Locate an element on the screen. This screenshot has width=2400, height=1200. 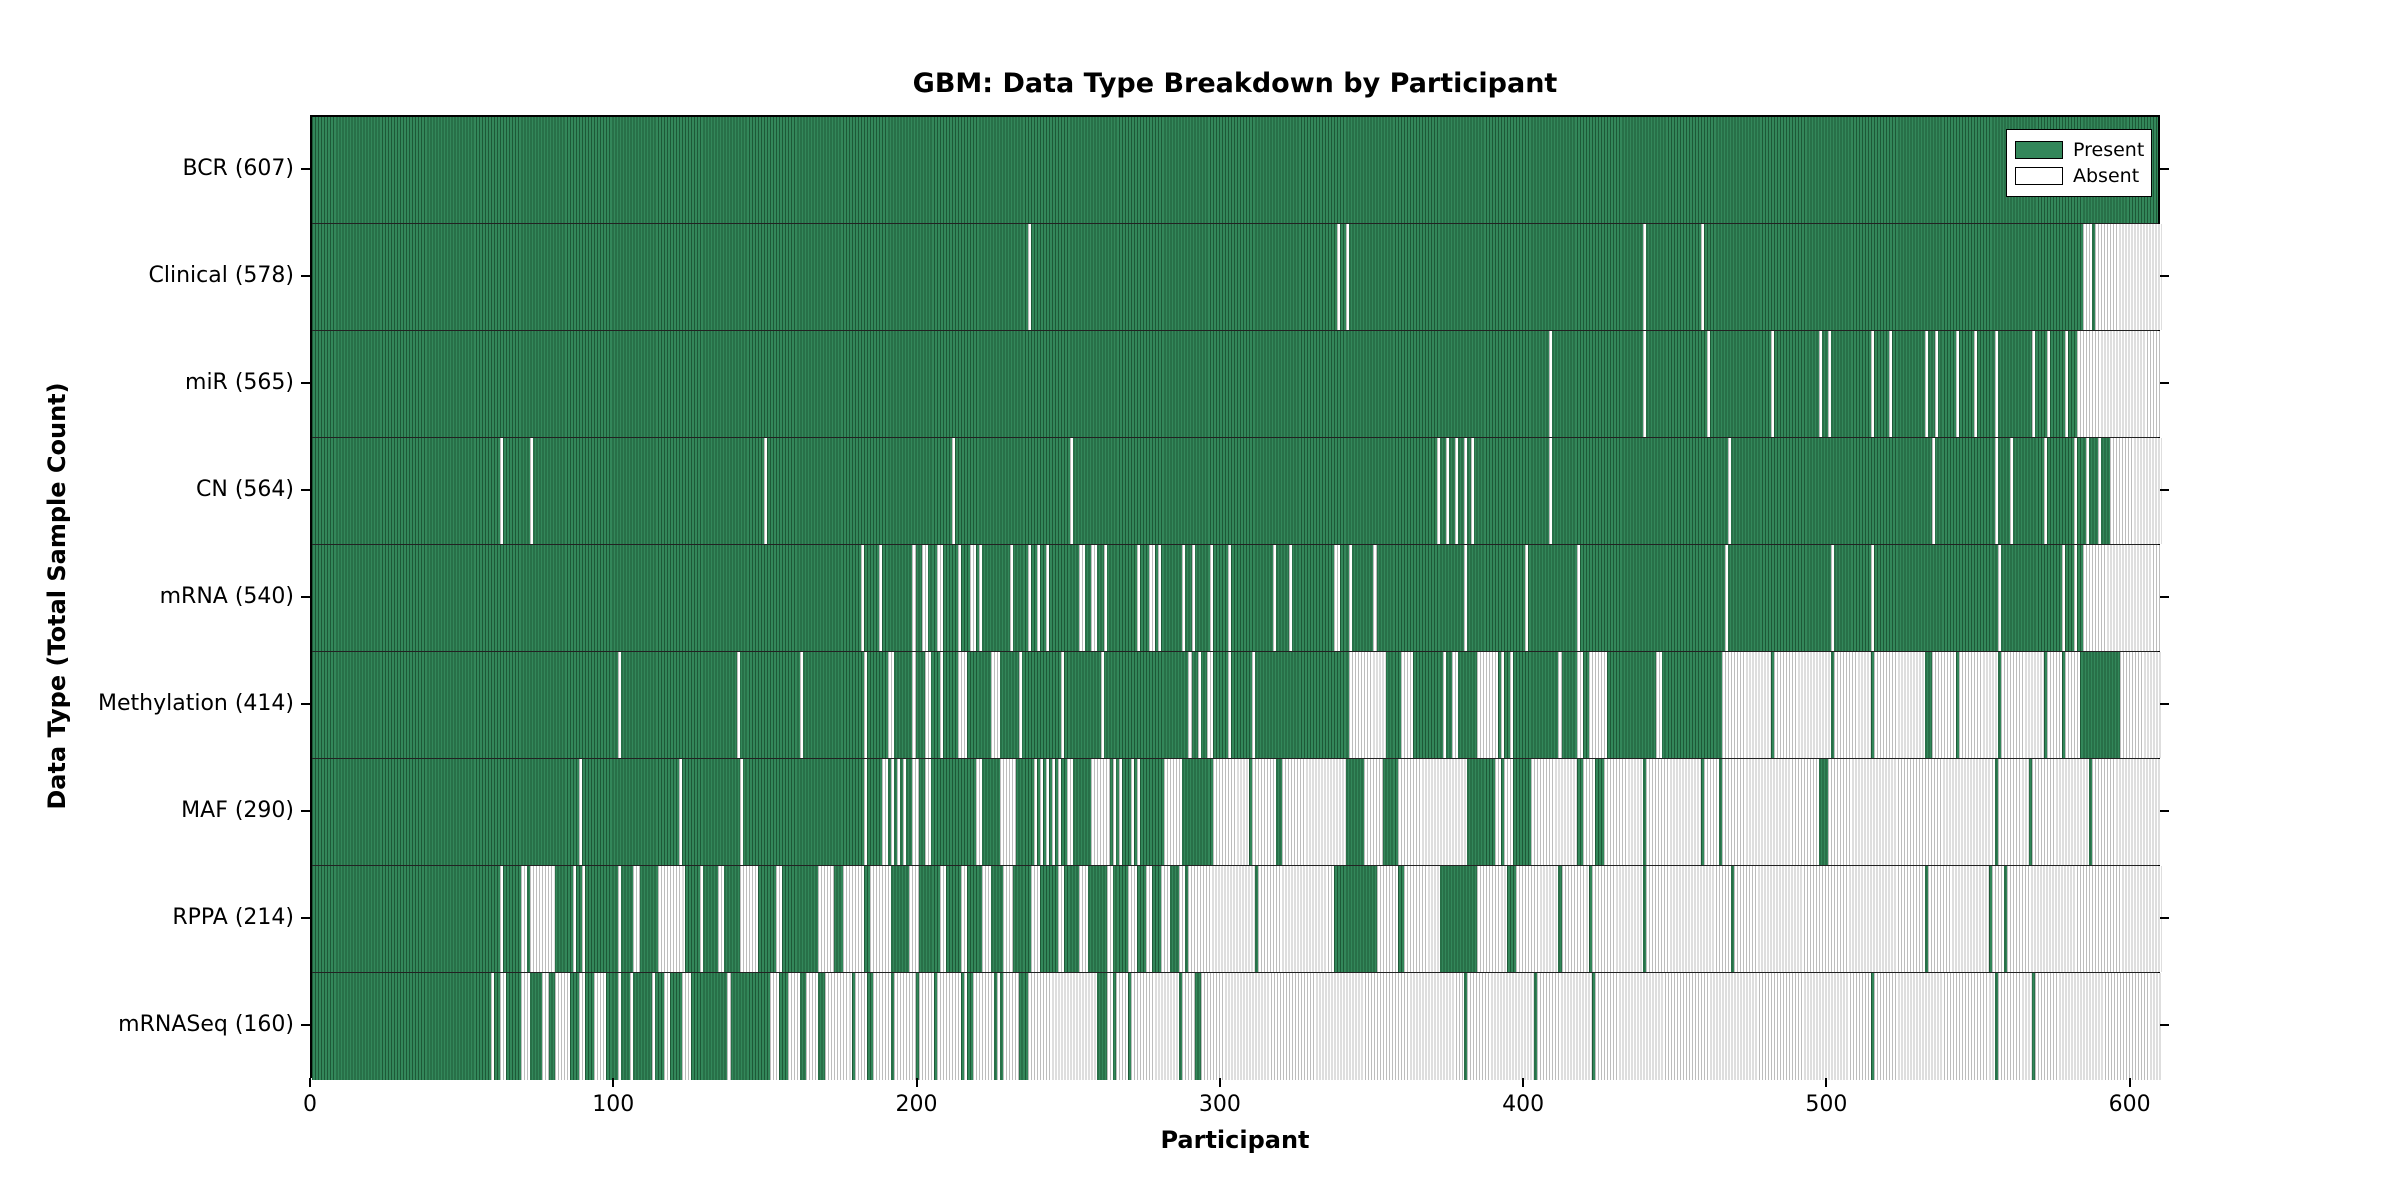
x-tick-label: 400 is located at coordinates (1523, 1104).